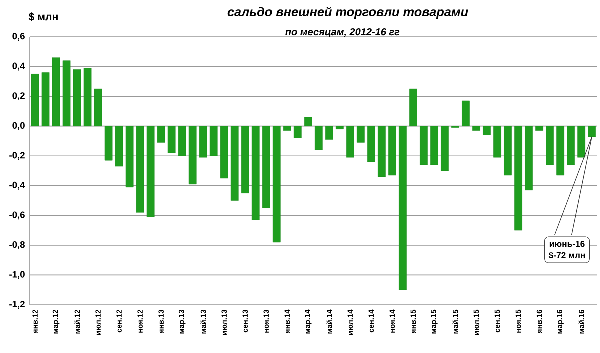  Describe the element at coordinates (18, 186) in the screenshot. I see `y-tick-label: -0,4` at that location.